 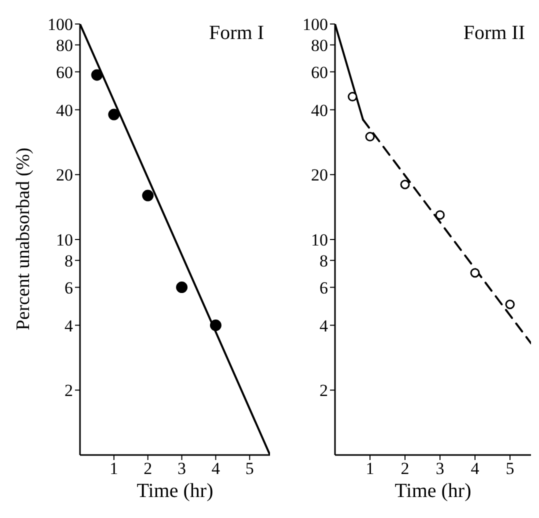 I want to click on chart-title: Form II, so click(x=494, y=33).